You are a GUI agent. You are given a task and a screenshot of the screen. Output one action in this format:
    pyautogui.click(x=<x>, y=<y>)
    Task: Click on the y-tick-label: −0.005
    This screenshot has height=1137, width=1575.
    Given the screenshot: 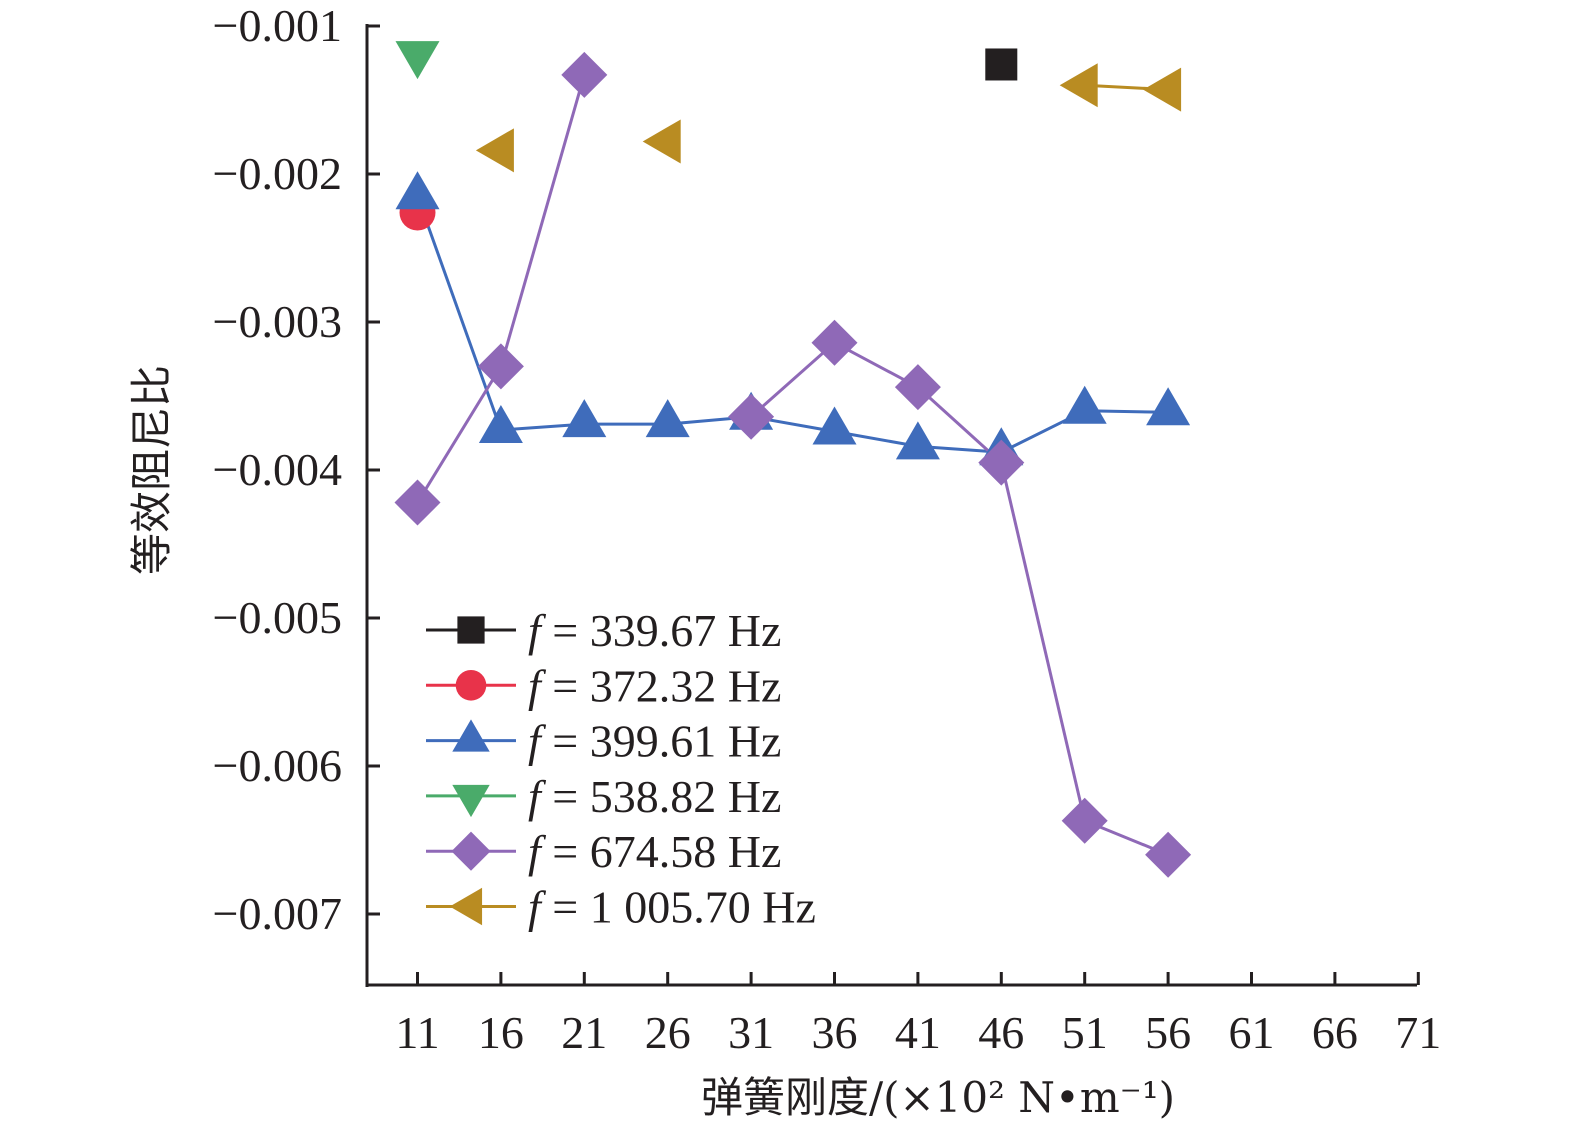 What is the action you would take?
    pyautogui.click(x=277, y=617)
    